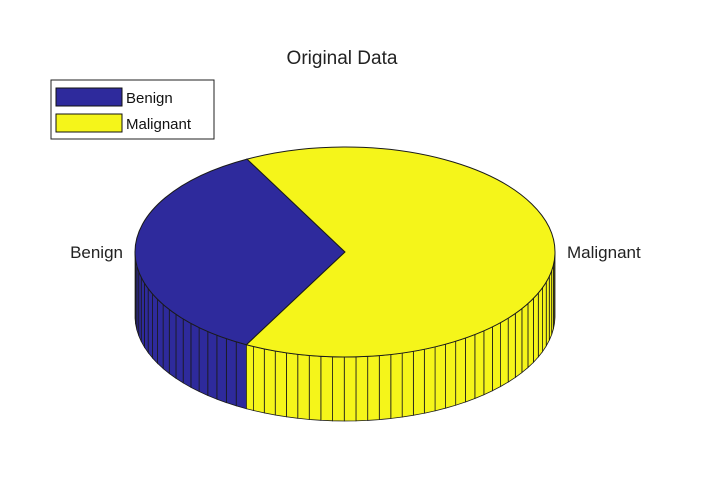 This screenshot has height=483, width=706. I want to click on slice-label-benign: Benign, so click(96, 252).